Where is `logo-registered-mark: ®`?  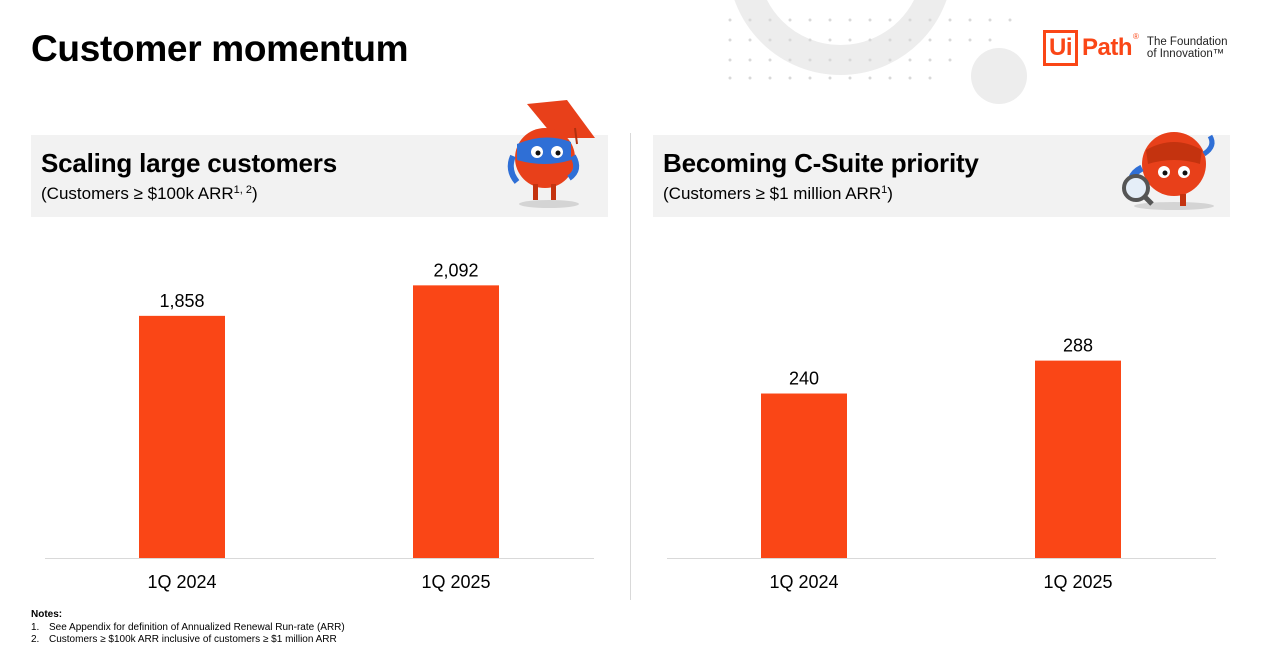 logo-registered-mark: ® is located at coordinates (1136, 36).